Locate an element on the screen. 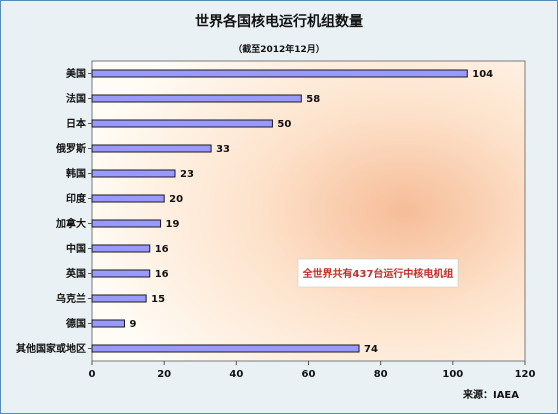 This screenshot has width=558, height=414. chart-title: 世界各国核电运行机组数量 is located at coordinates (279, 21).